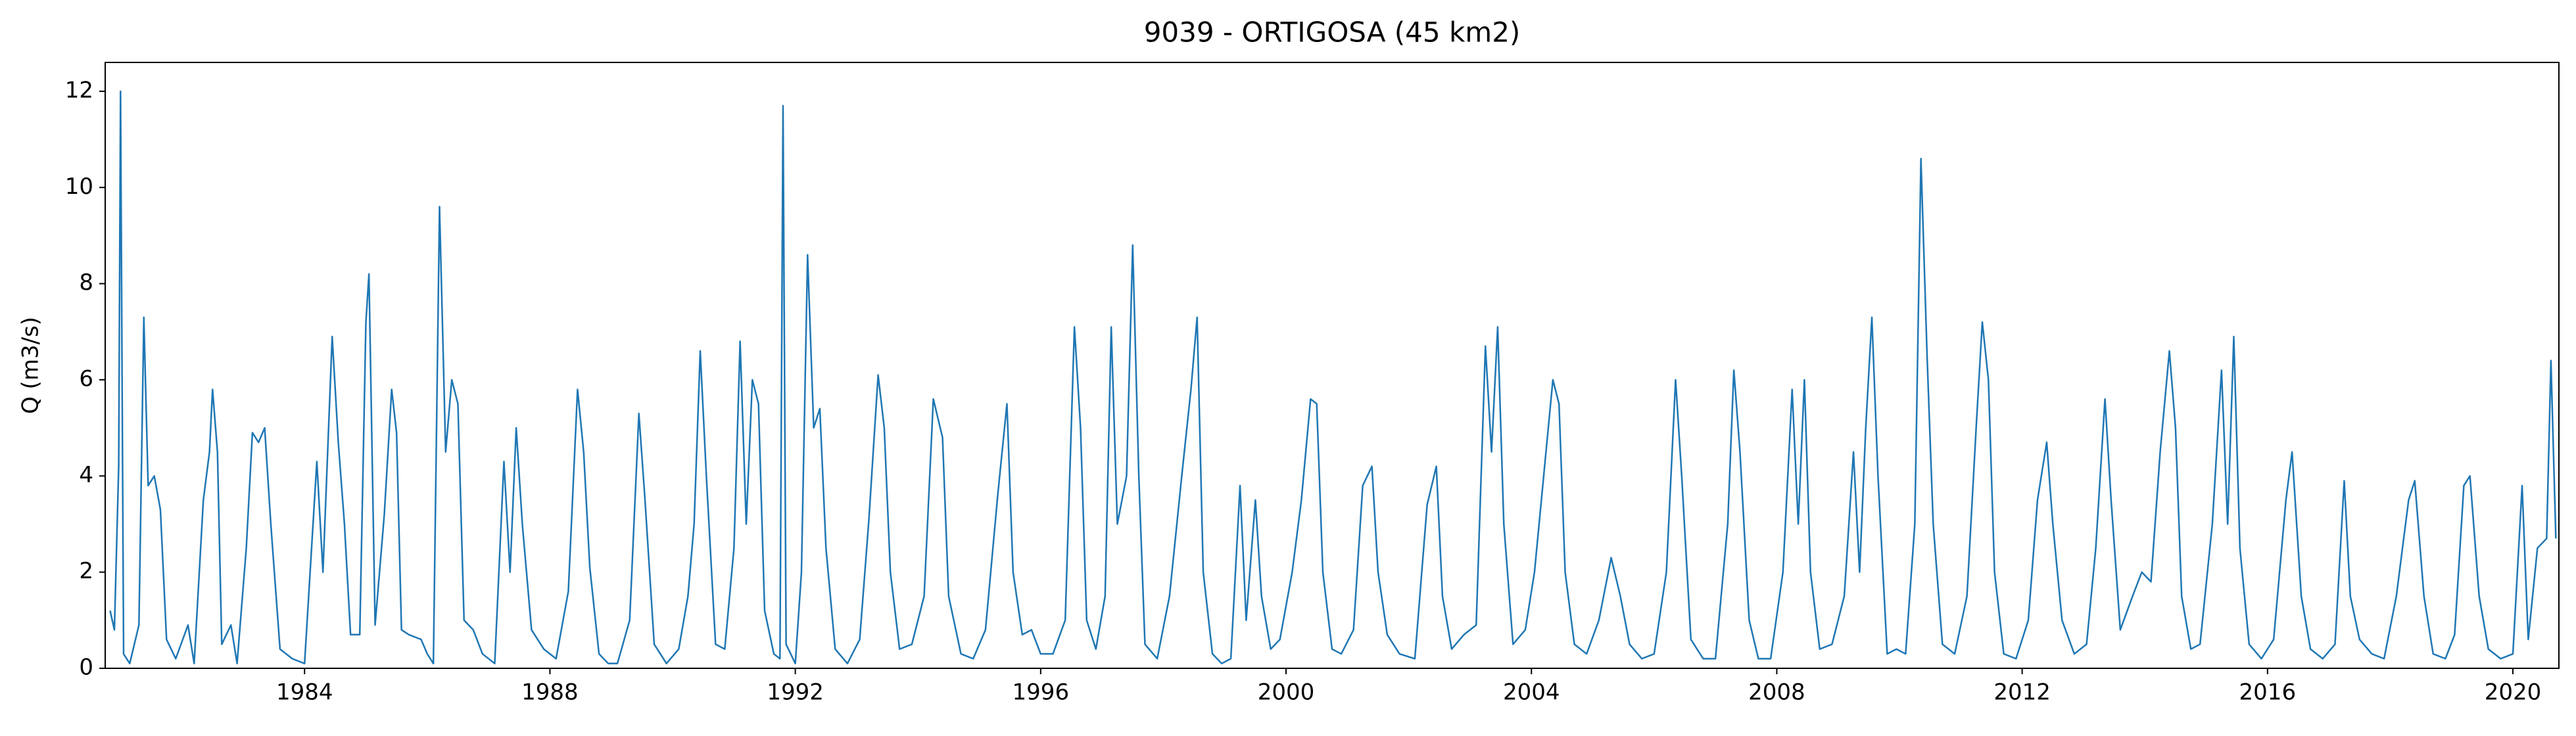  I want to click on x-tick-label: 1984, so click(304, 692).